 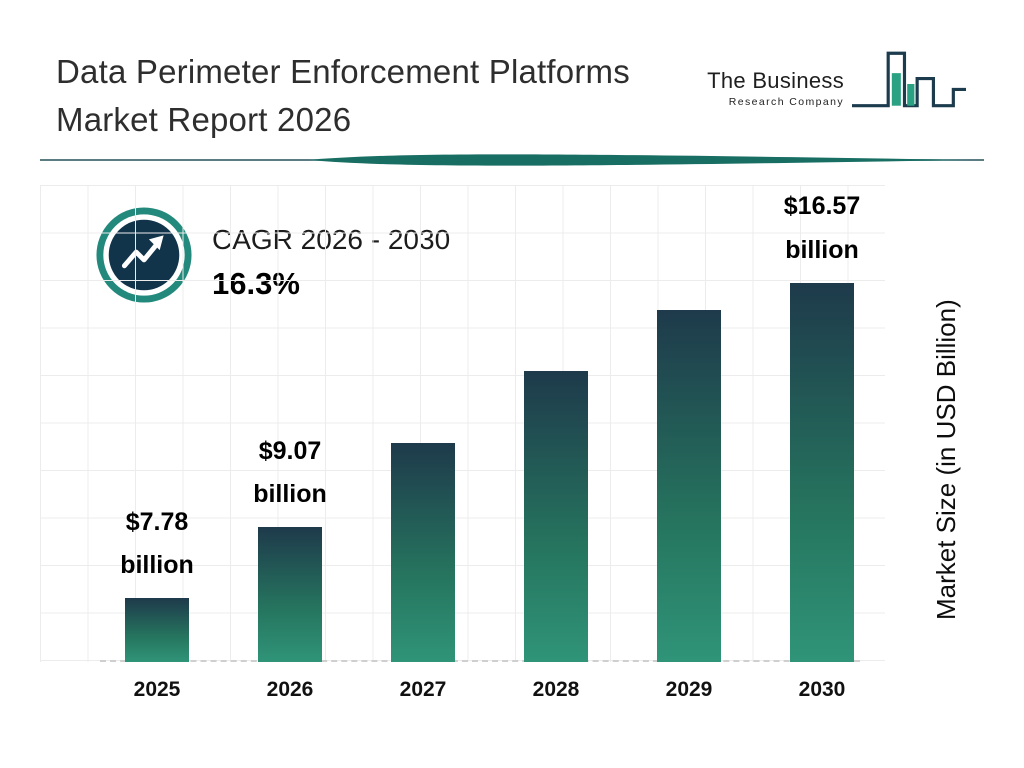 I want to click on bar-value-amount: $9.07, so click(x=290, y=450).